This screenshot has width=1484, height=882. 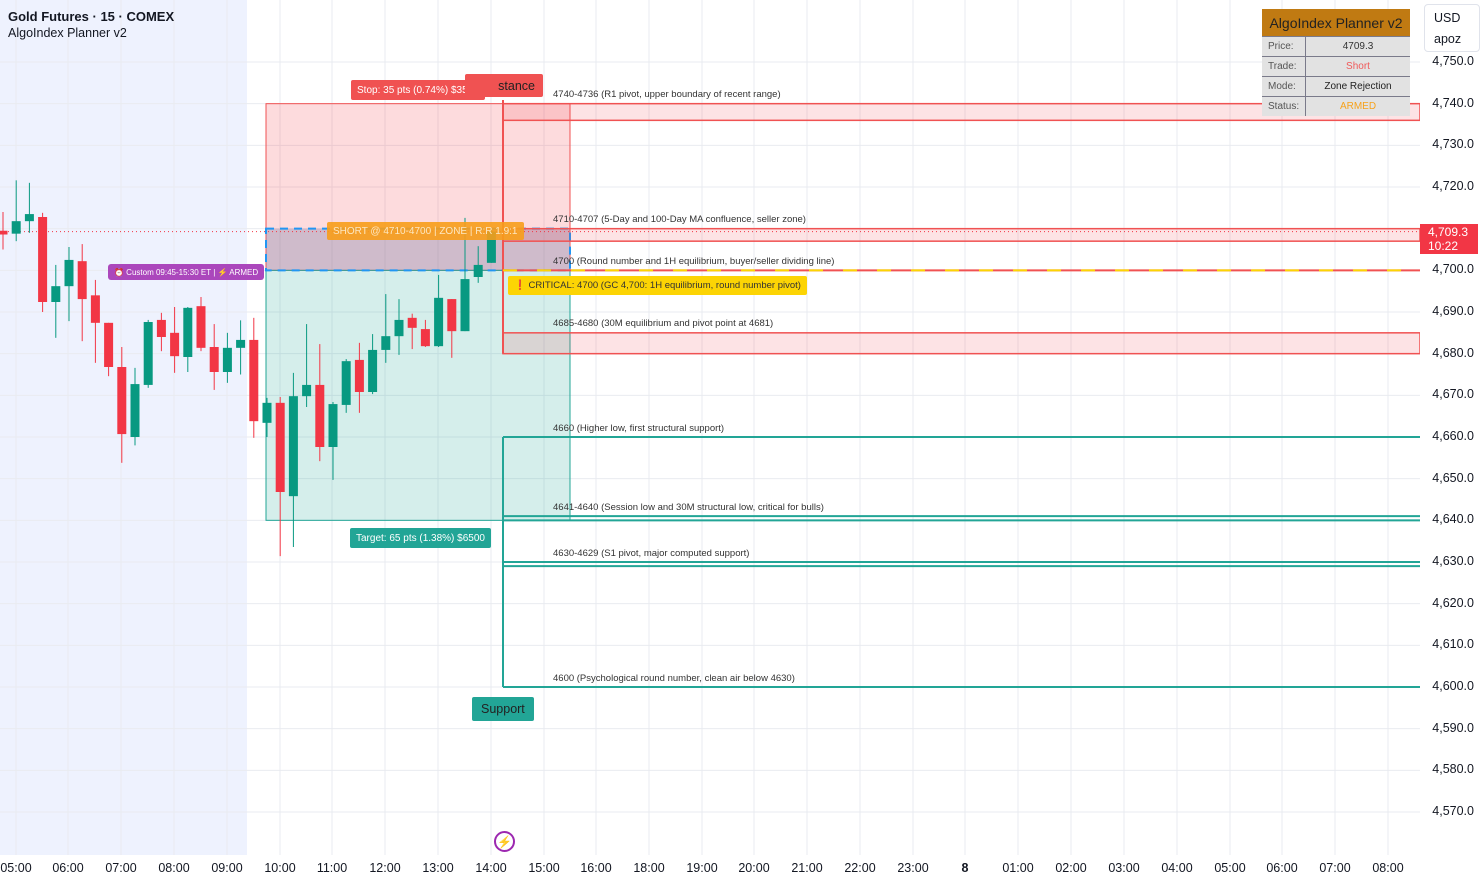 I want to click on stop-zone, so click(x=418, y=187).